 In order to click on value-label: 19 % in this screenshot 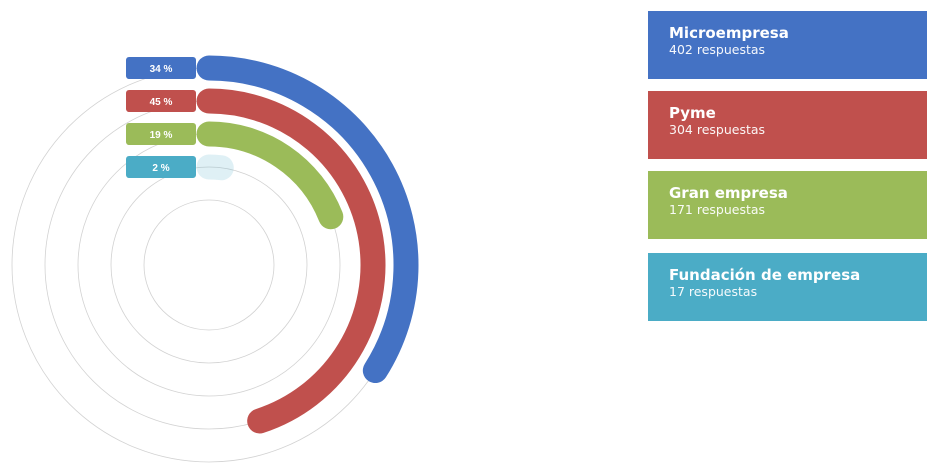, I will do `click(161, 134)`.